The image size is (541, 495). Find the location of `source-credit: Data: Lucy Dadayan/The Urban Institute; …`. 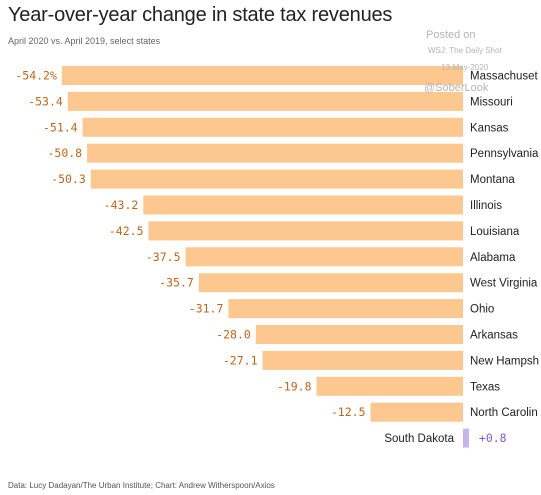

source-credit: Data: Lucy Dadayan/The Urban Institute; … is located at coordinates (141, 485).